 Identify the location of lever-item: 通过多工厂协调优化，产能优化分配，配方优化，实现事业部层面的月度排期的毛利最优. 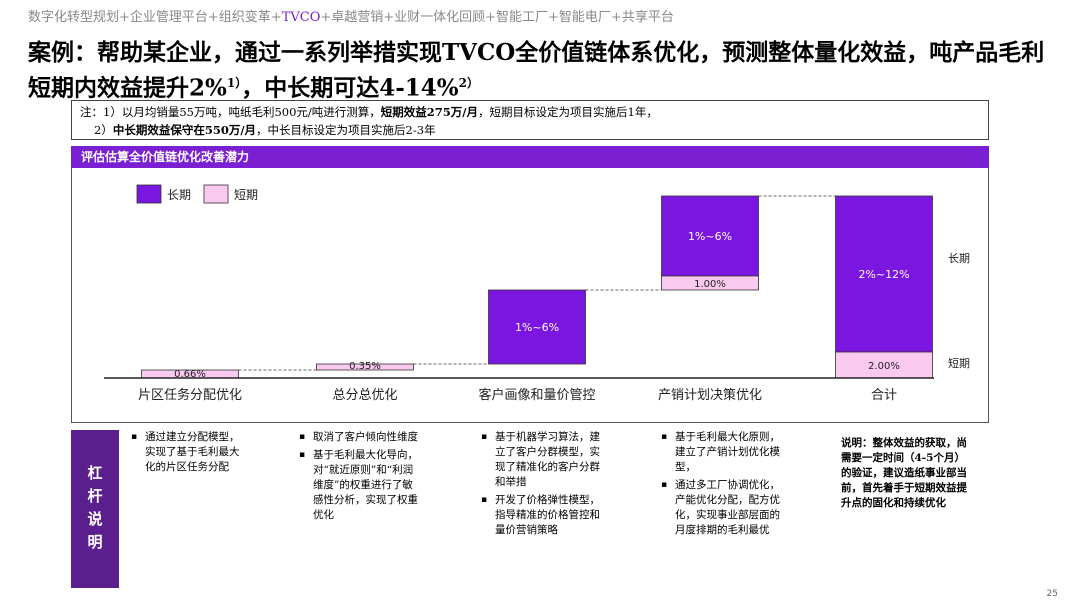
(722, 508).